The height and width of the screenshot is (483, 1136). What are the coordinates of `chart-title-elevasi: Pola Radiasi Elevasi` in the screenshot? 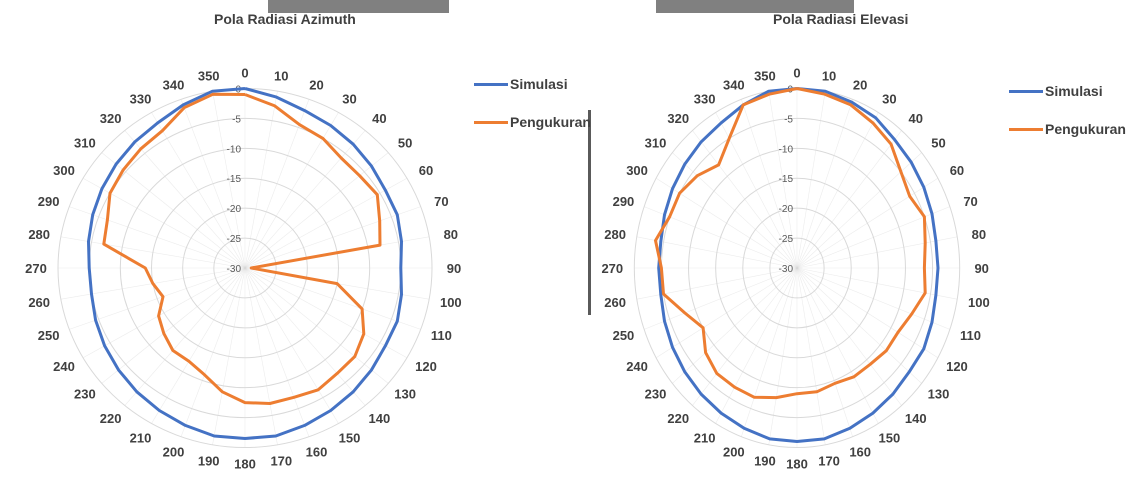 It's located at (841, 19).